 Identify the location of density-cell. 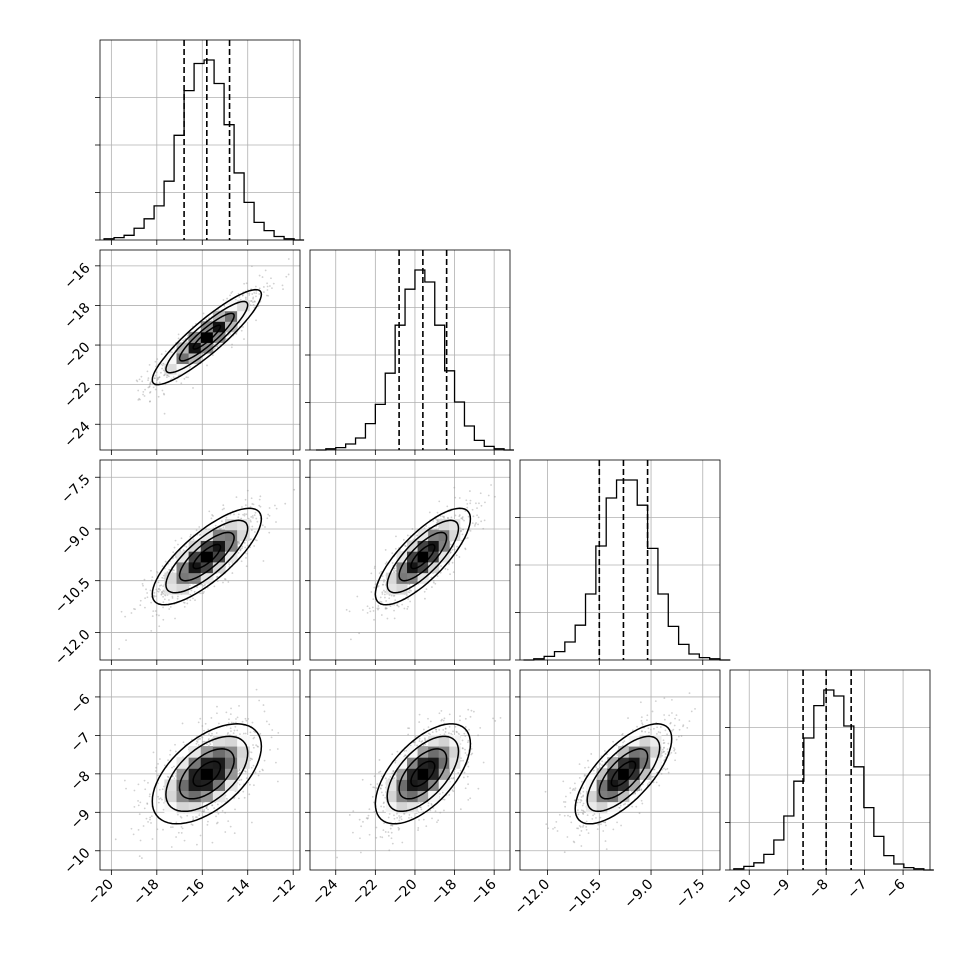
(243, 763).